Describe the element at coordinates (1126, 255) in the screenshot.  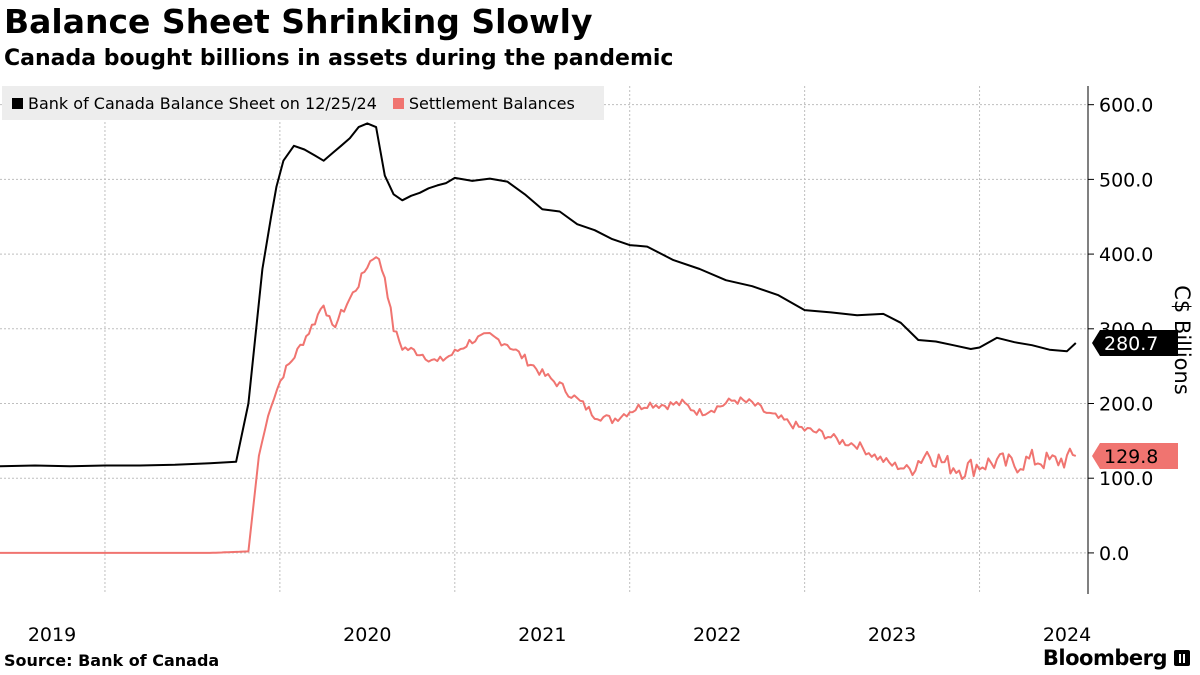
I see `y-tick-label: 400.0` at that location.